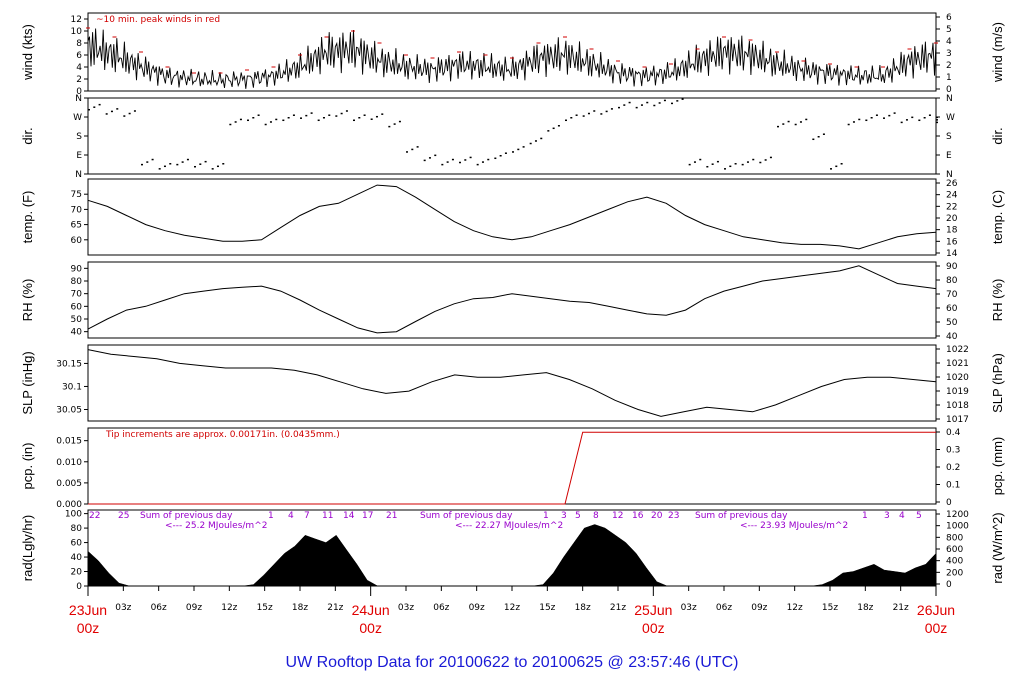 This screenshot has width=1024, height=700. I want to click on series-temp, so click(512, 217).